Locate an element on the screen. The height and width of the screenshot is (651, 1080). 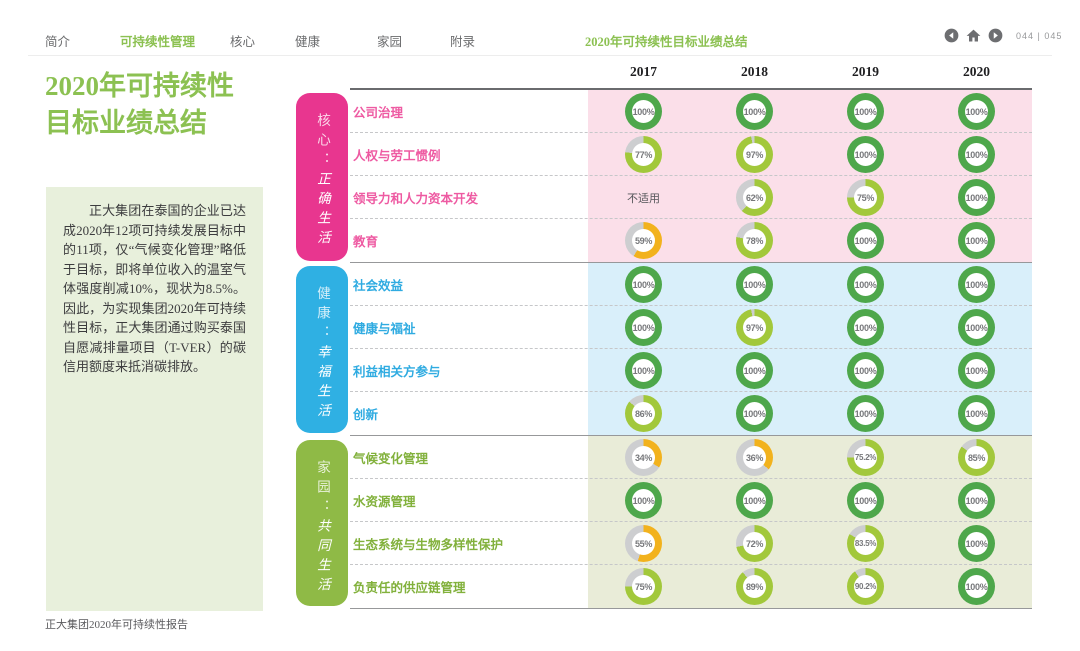
table-cell-2018: 100% is located at coordinates (754, 370).